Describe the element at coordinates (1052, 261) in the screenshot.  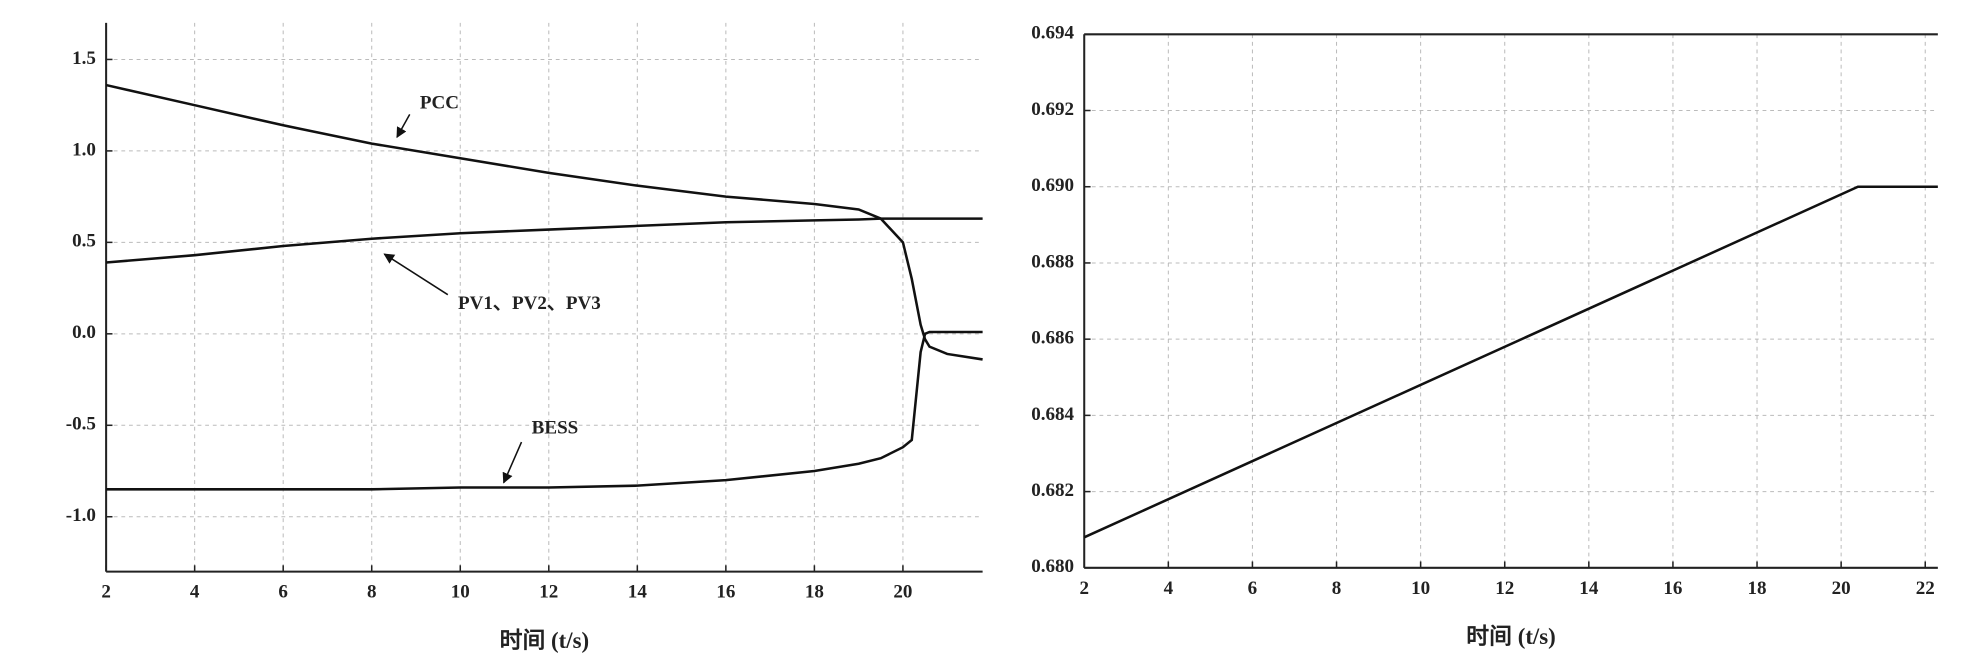
I see `y-tick-label: 0.688` at that location.